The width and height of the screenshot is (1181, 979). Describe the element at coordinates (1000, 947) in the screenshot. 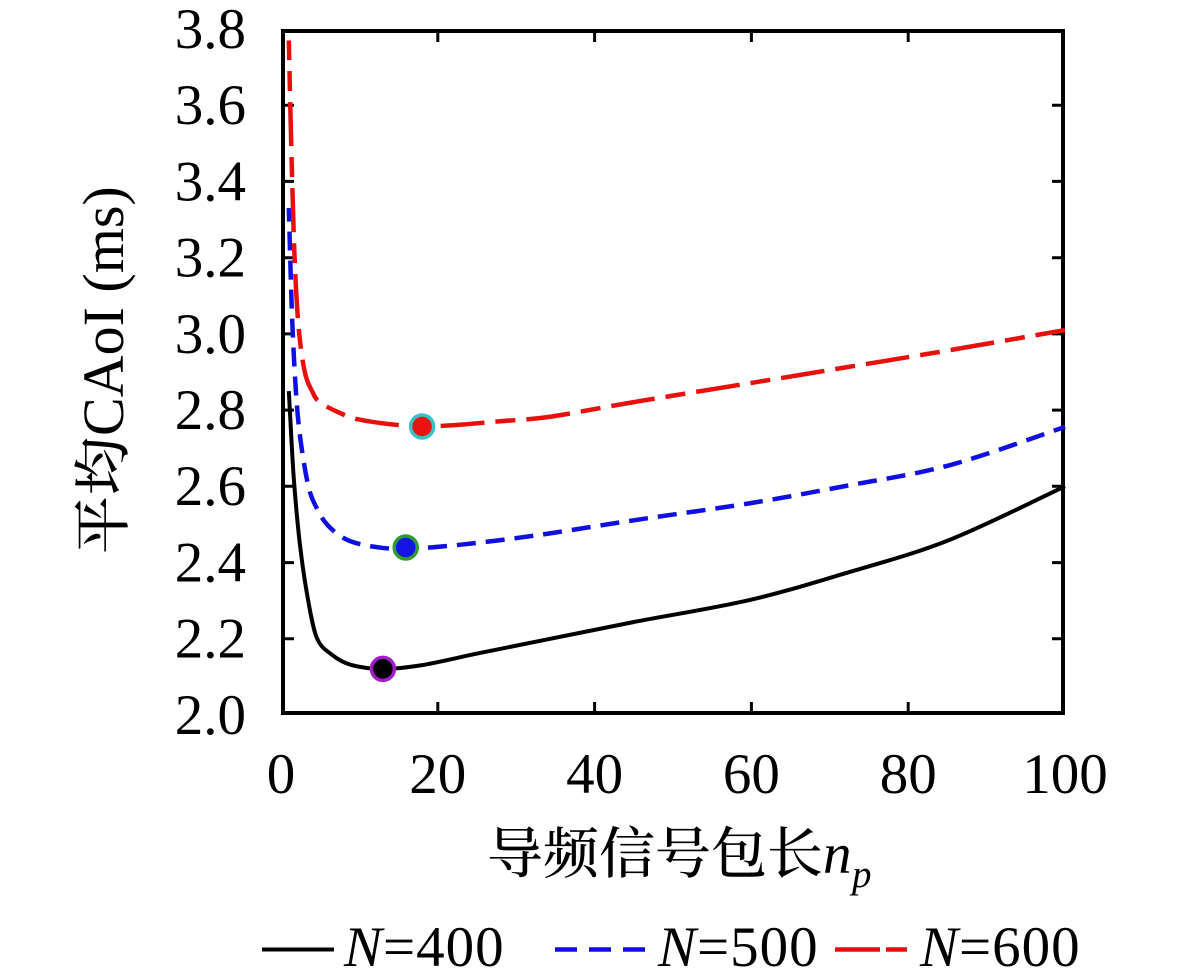

I see `svg-text: N=600` at that location.